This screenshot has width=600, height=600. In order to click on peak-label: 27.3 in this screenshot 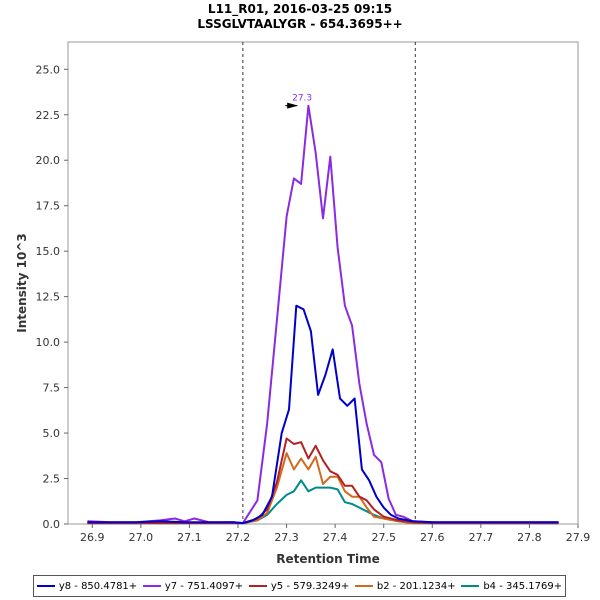, I will do `click(302, 99)`.